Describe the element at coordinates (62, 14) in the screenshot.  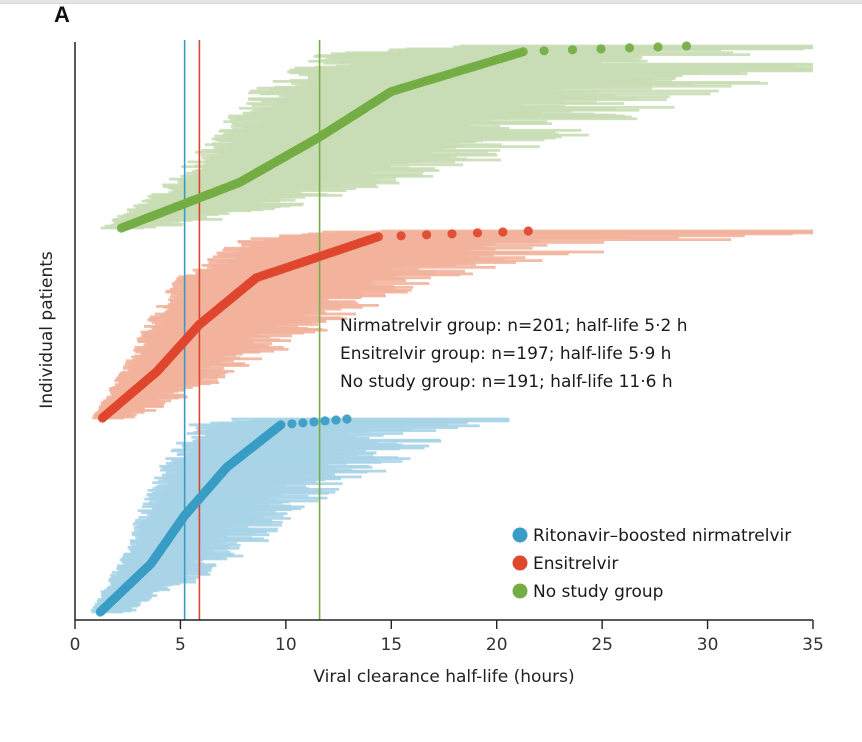
I see `panel-label: A` at that location.